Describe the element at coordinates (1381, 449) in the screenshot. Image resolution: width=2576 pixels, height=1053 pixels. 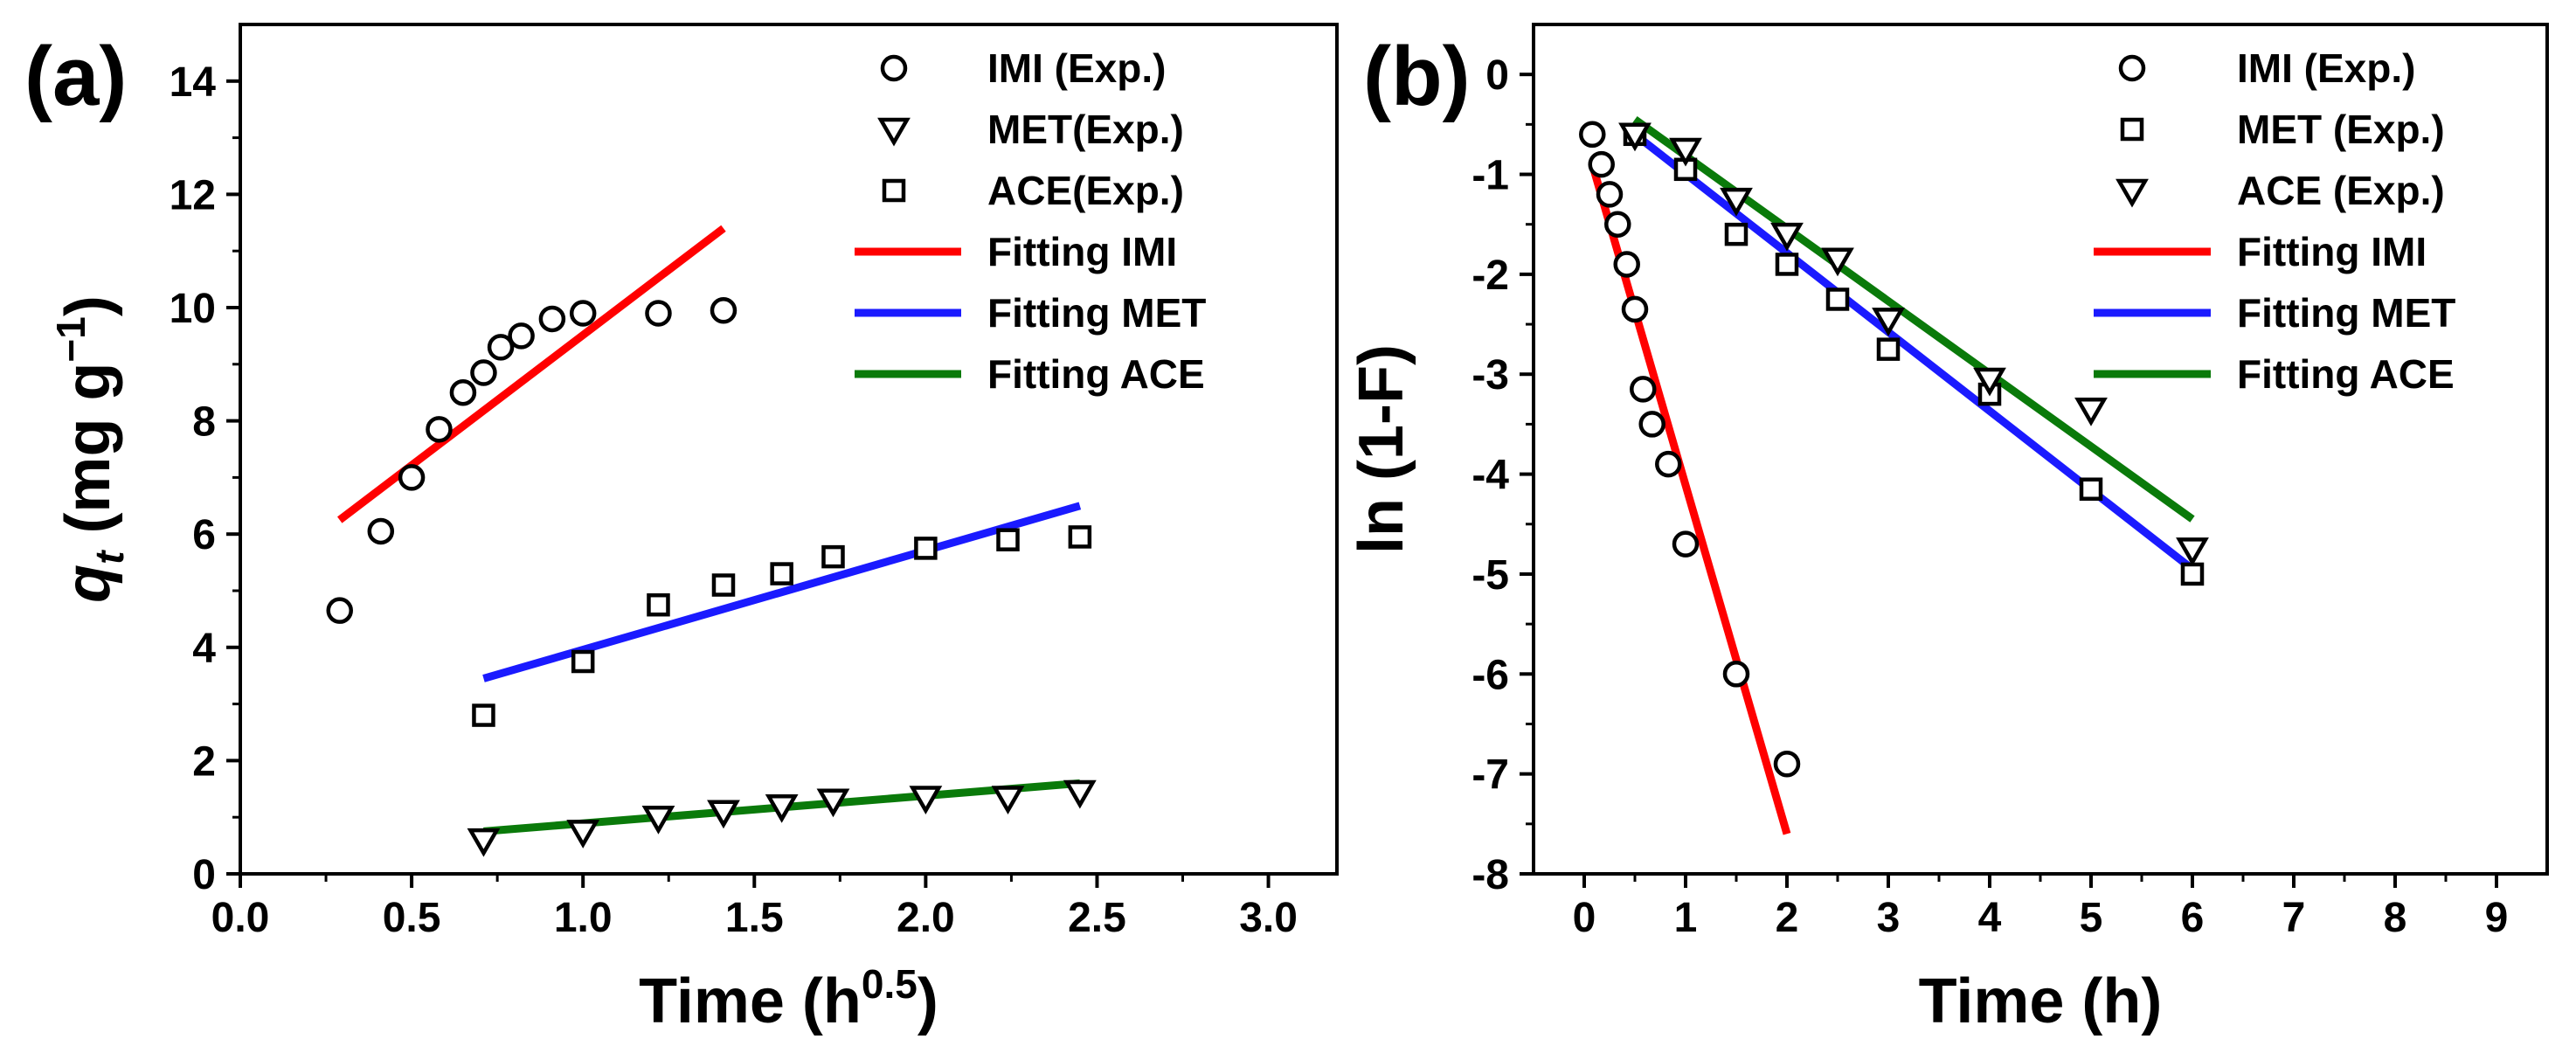
I see `y-axis-title: ln (1-F)` at that location.